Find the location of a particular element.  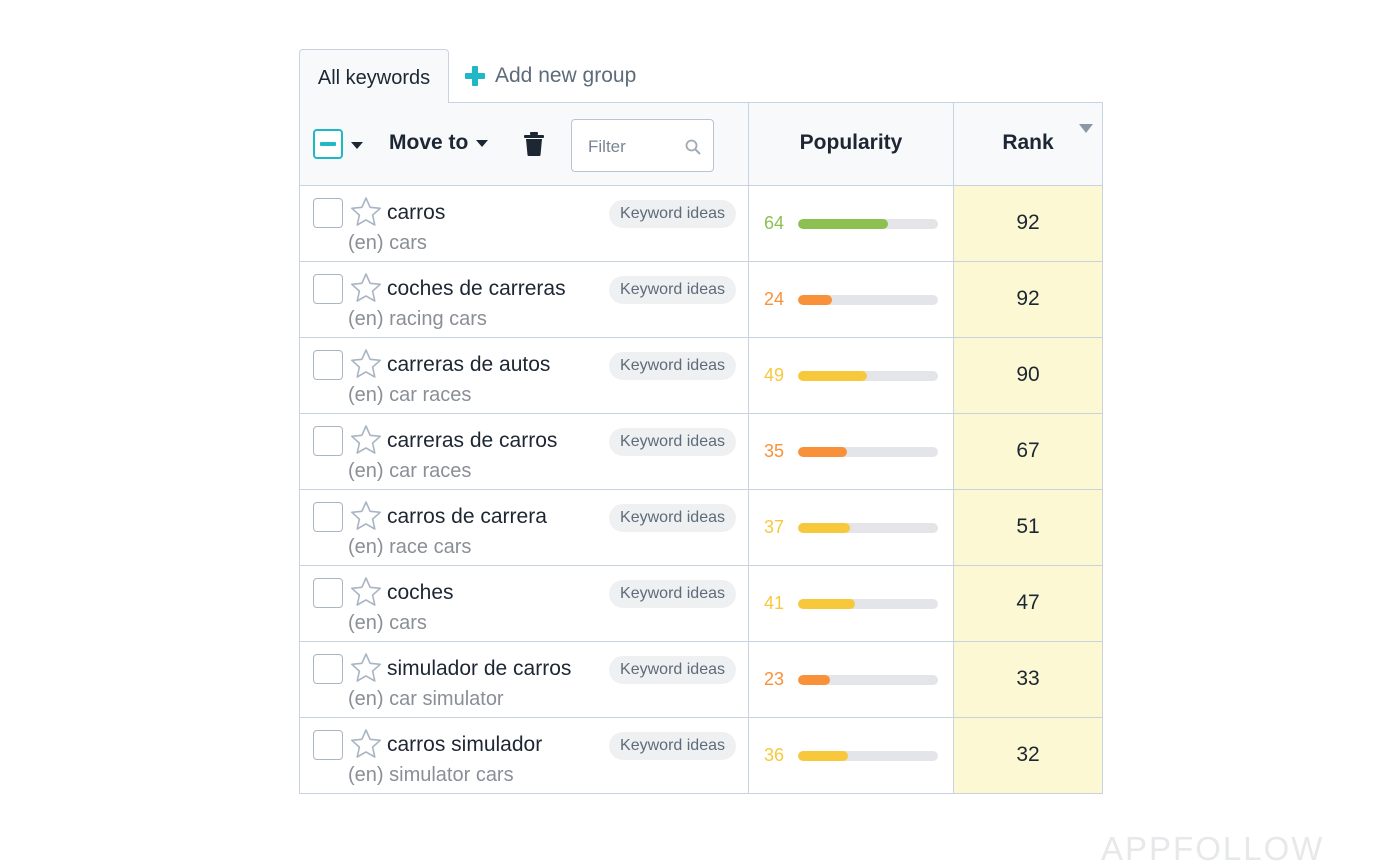

popularity-cell: 37 is located at coordinates (851, 527).